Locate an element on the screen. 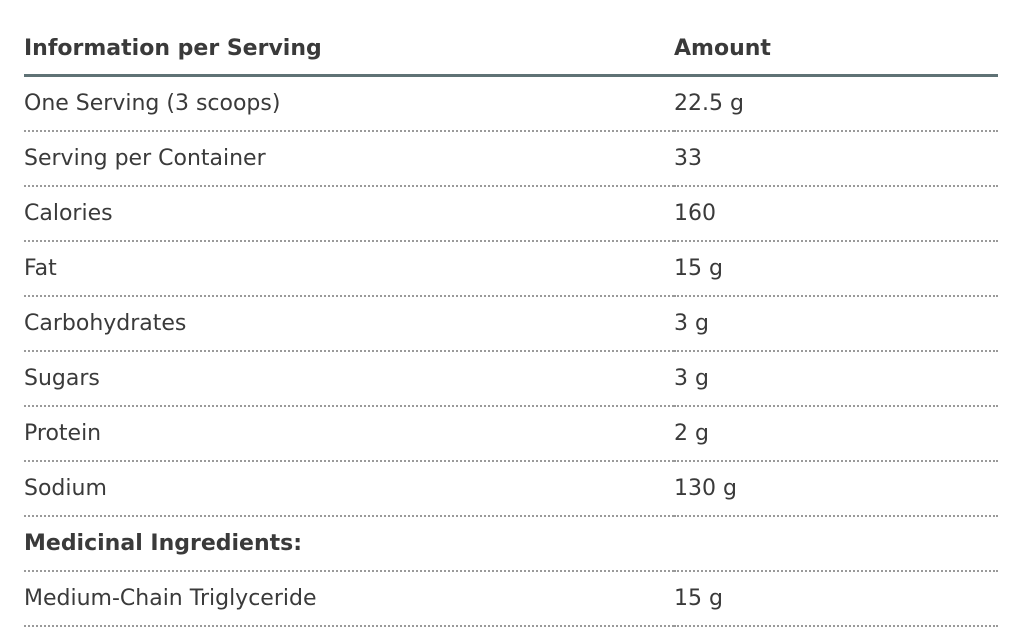 This screenshot has width=1034, height=643. table-cell: 130 g is located at coordinates (836, 489).